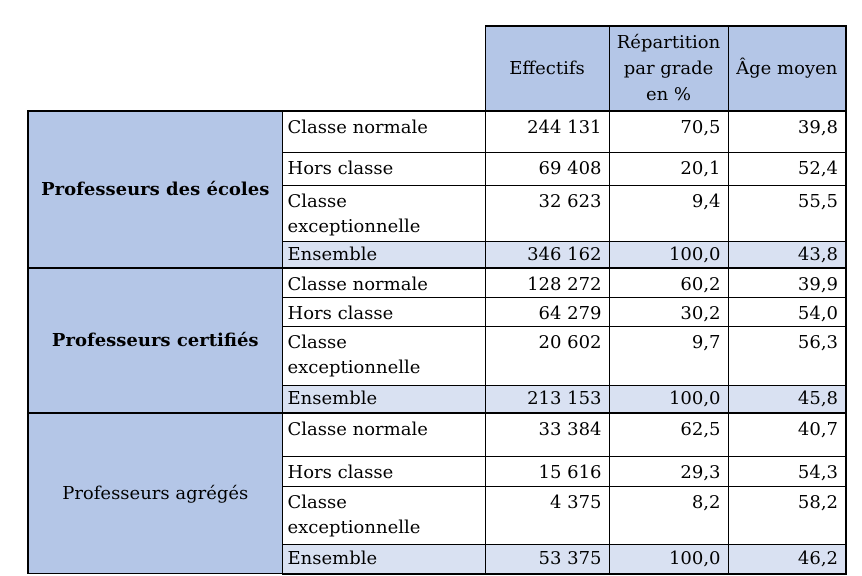 The height and width of the screenshot is (576, 862). Describe the element at coordinates (668, 434) in the screenshot. I see `repartition-value: 62,5` at that location.